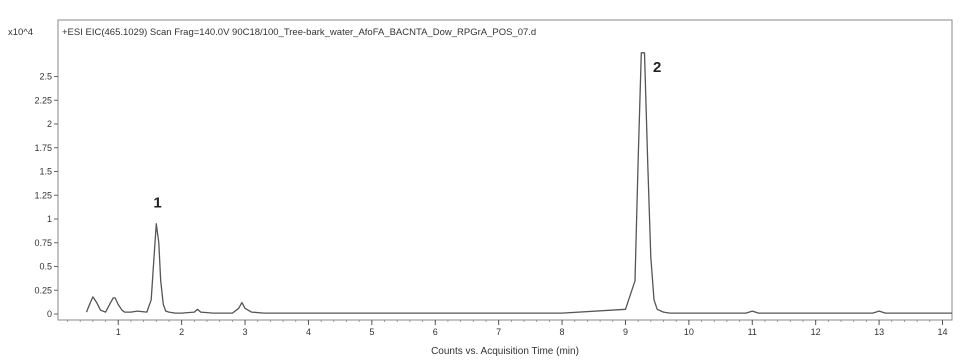  I want to click on y-tick-label: 1.5, so click(45, 172).